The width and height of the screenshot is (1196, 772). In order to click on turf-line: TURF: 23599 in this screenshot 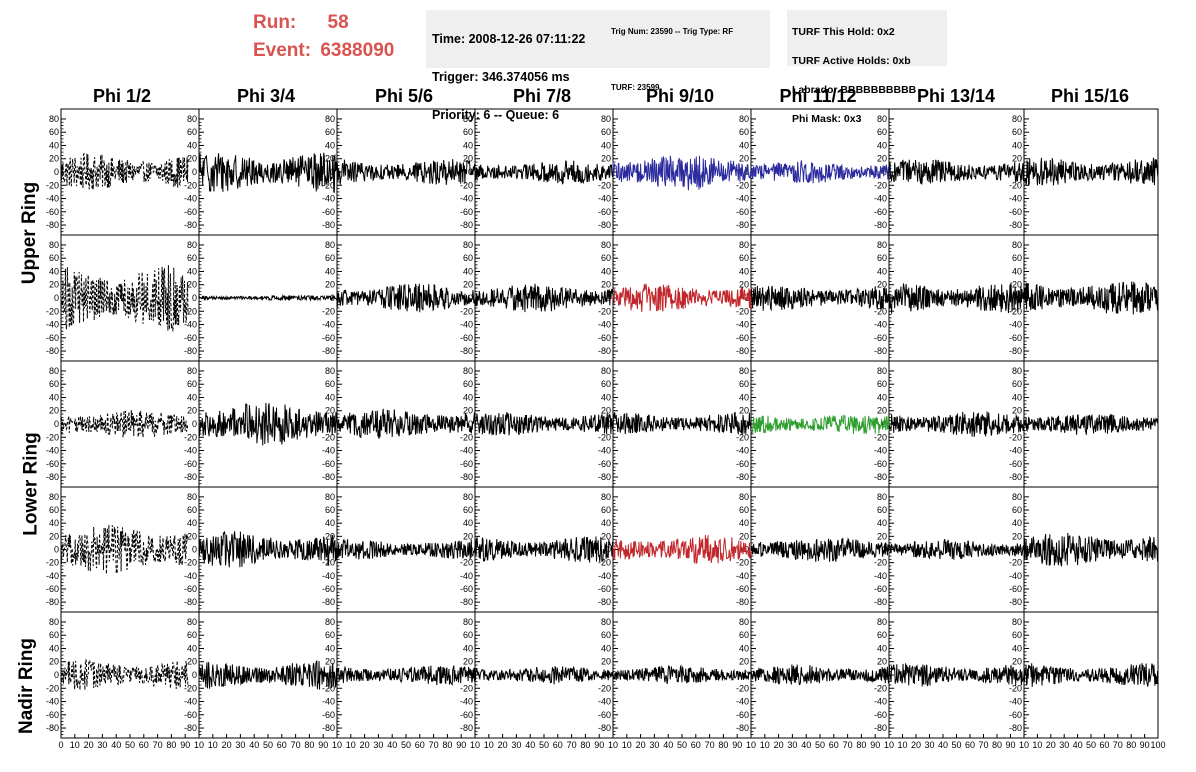, I will do `click(635, 87)`.